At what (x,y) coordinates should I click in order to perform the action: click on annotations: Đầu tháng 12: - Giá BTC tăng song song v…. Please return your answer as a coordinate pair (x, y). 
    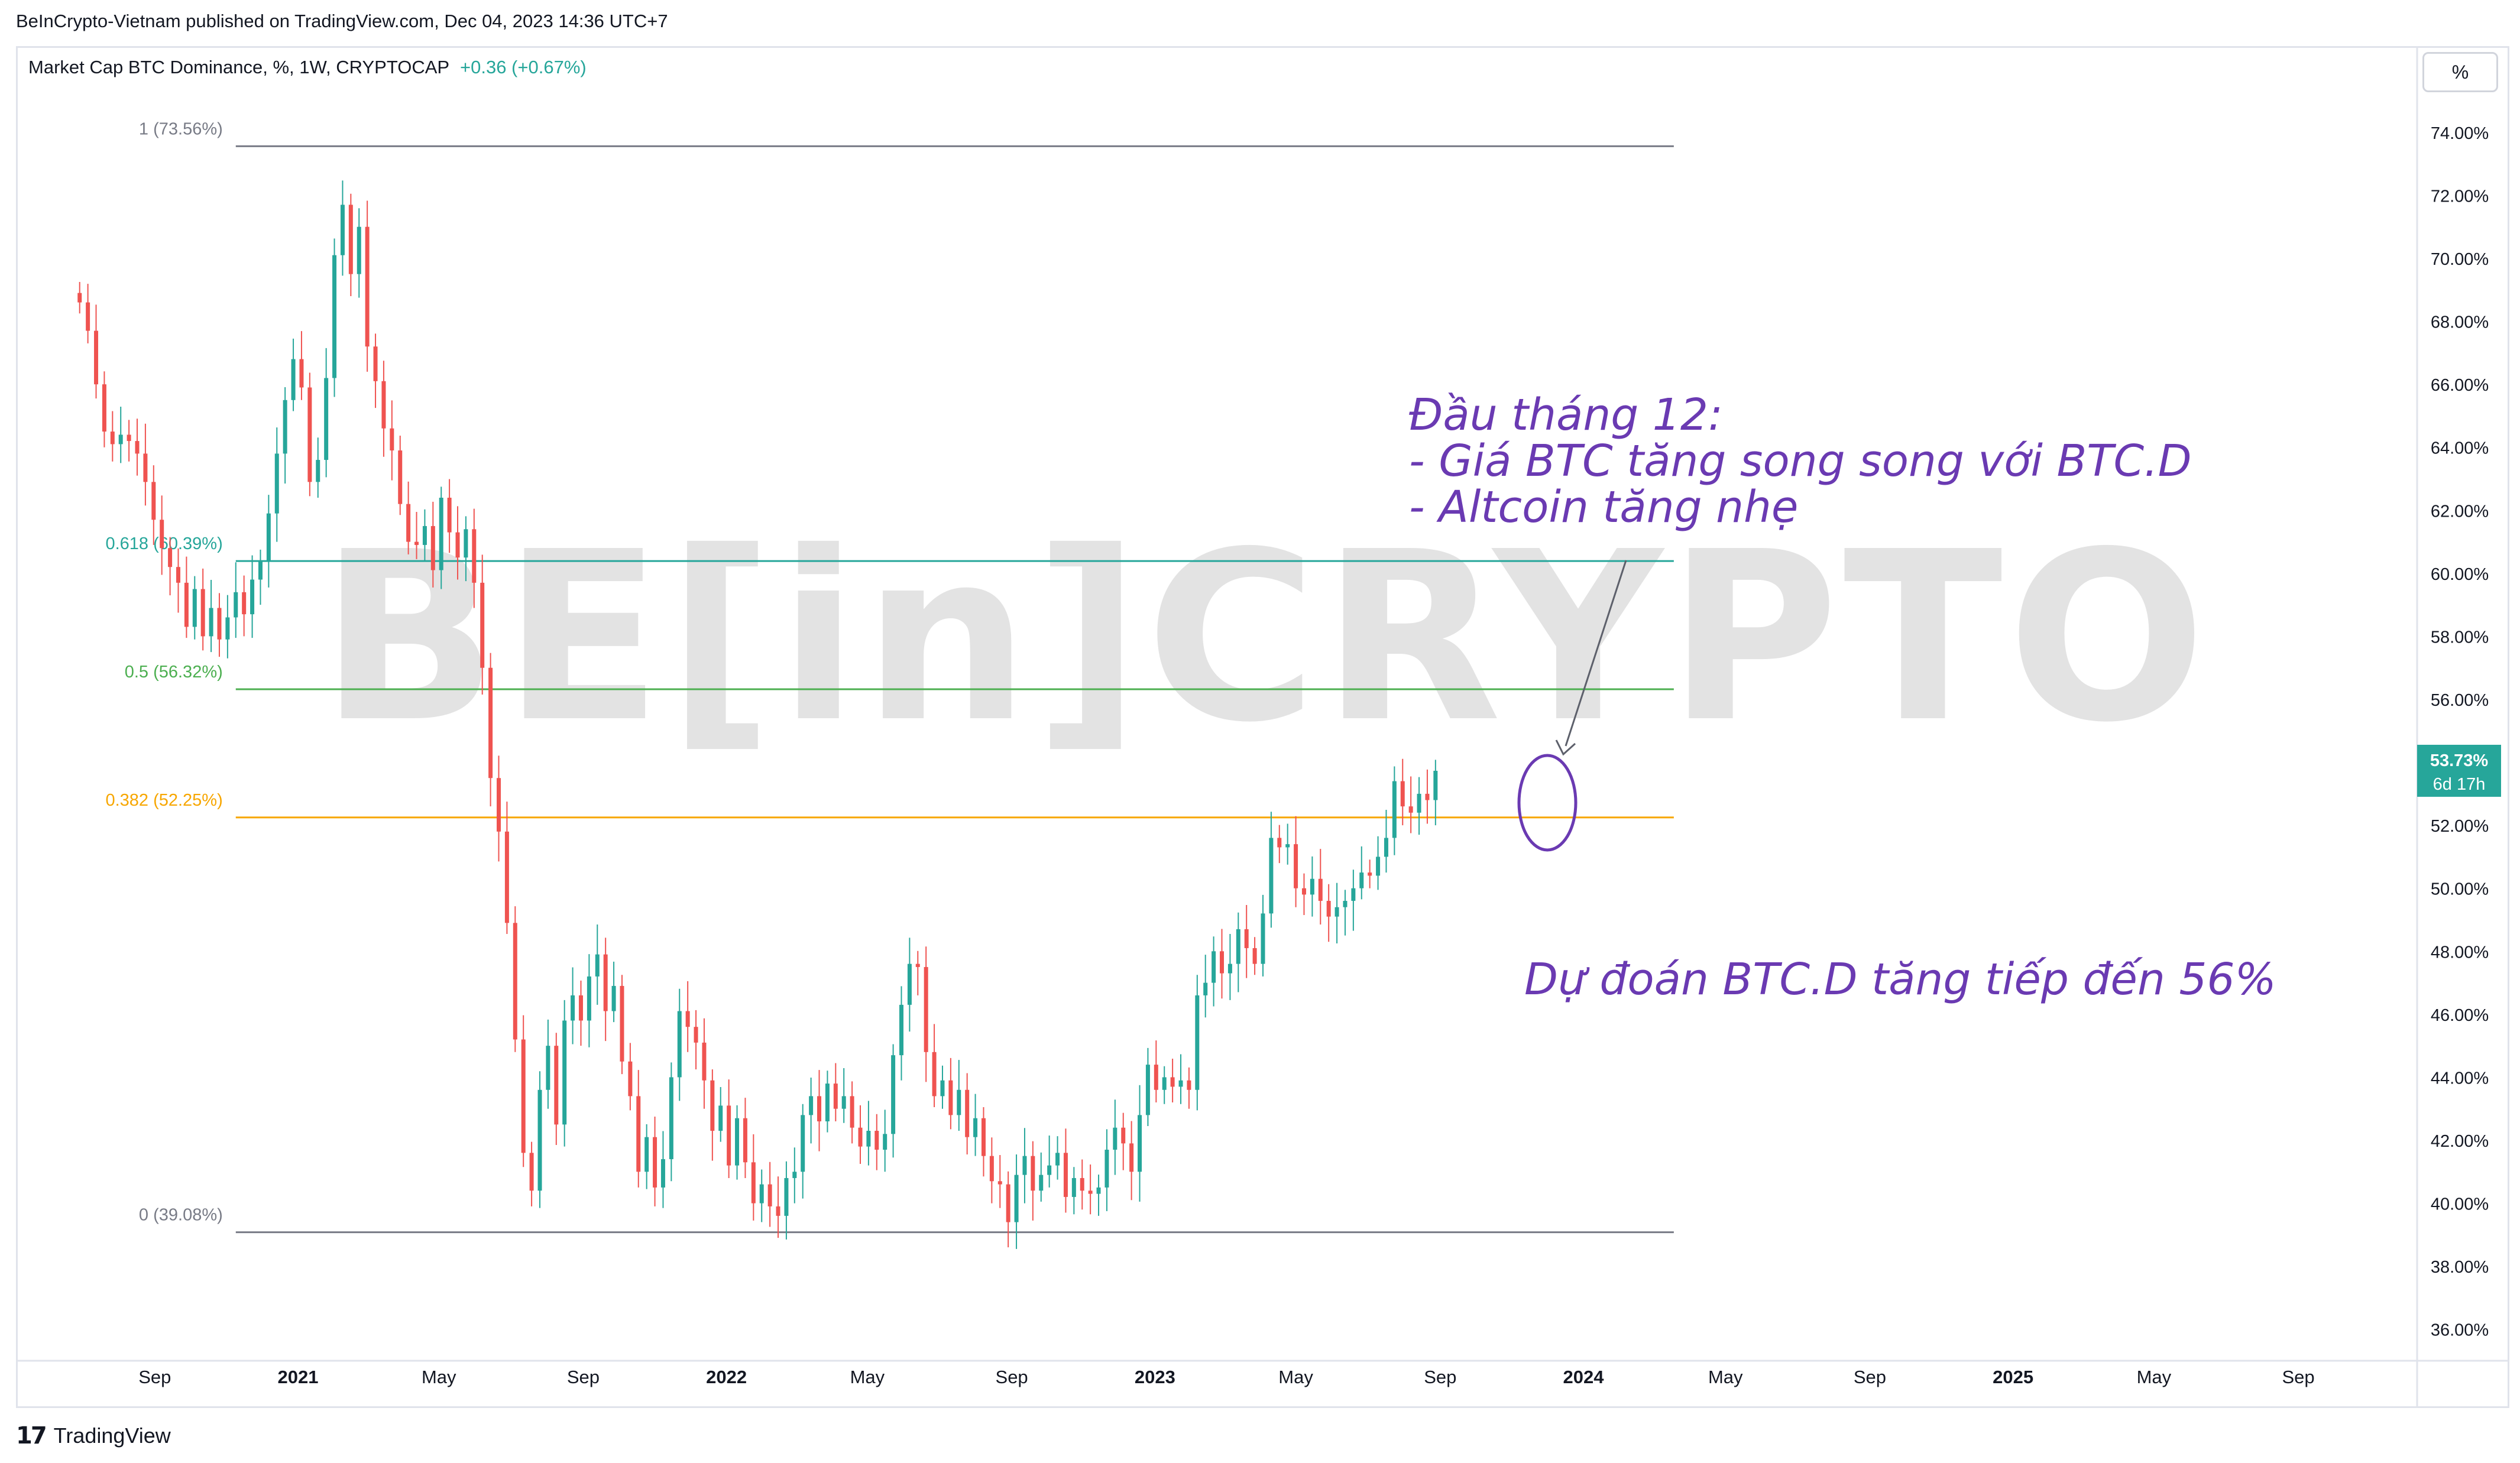
    Looking at the image, I should click on (1842, 698).